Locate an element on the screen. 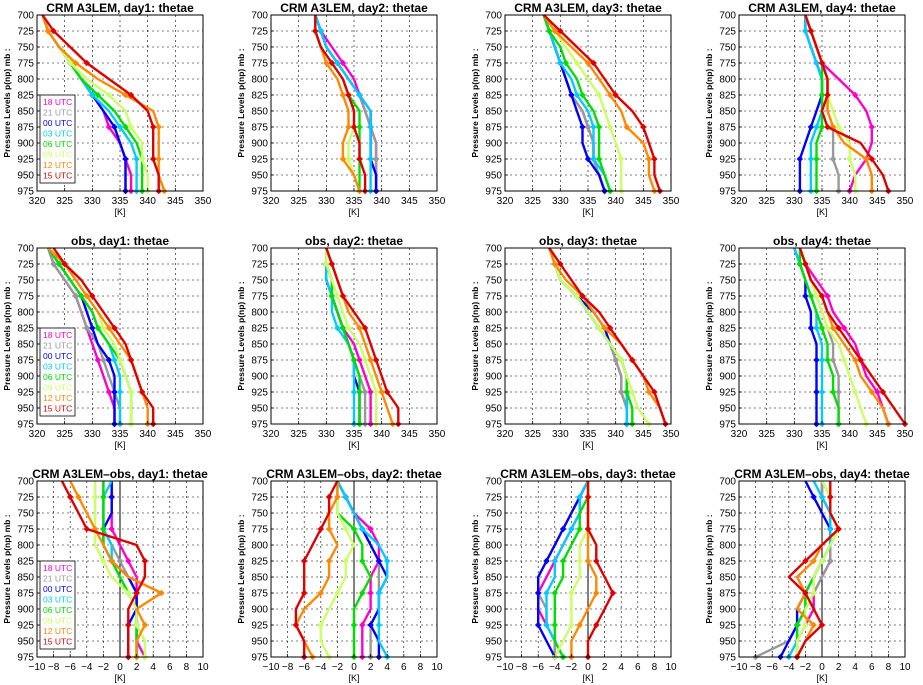  legend-entry: 00 UTC is located at coordinates (57, 589).